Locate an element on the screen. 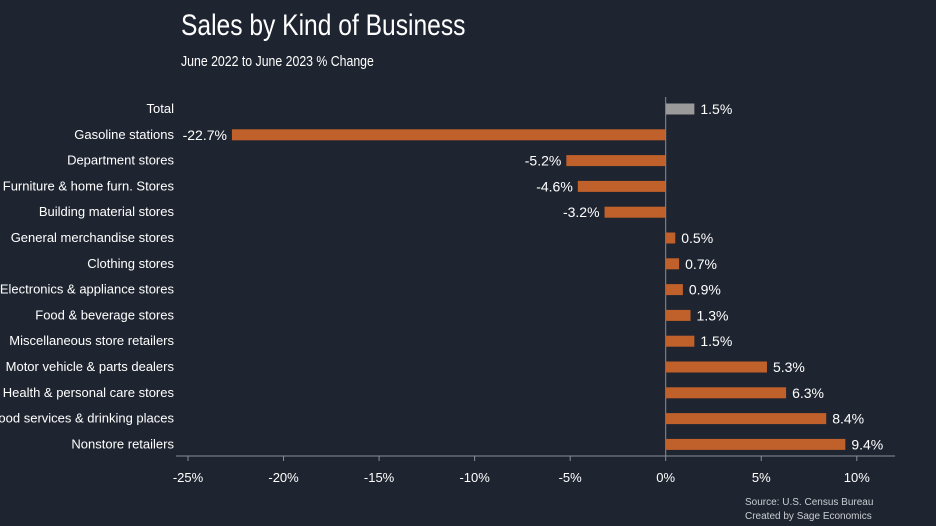  category-label: Gasoline stations is located at coordinates (124, 134).